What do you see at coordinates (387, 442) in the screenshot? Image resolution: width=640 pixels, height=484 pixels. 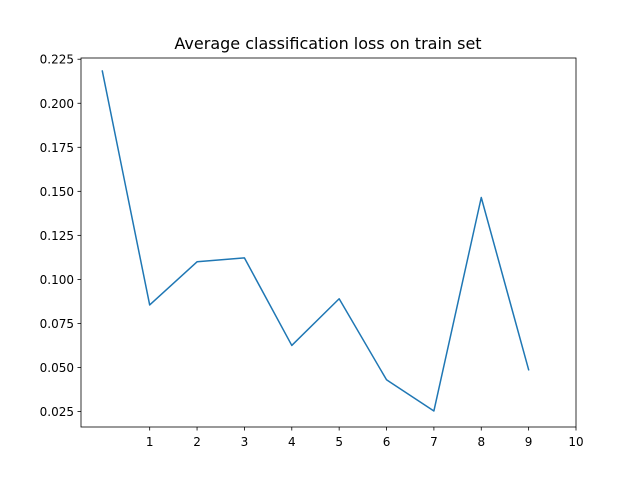 I see `x-tick-label: 6` at bounding box center [387, 442].